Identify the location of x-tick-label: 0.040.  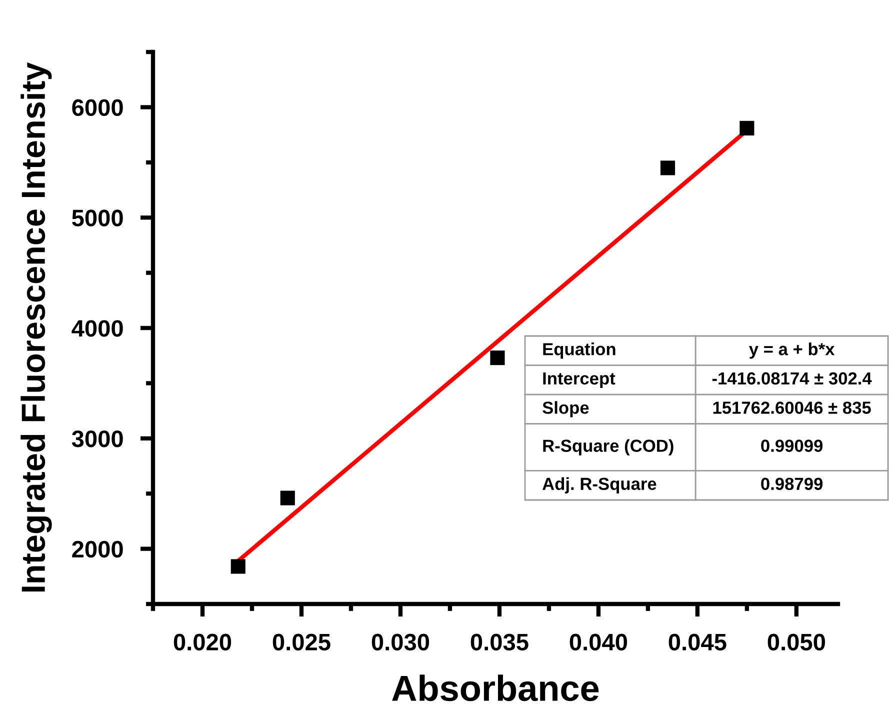
(599, 642).